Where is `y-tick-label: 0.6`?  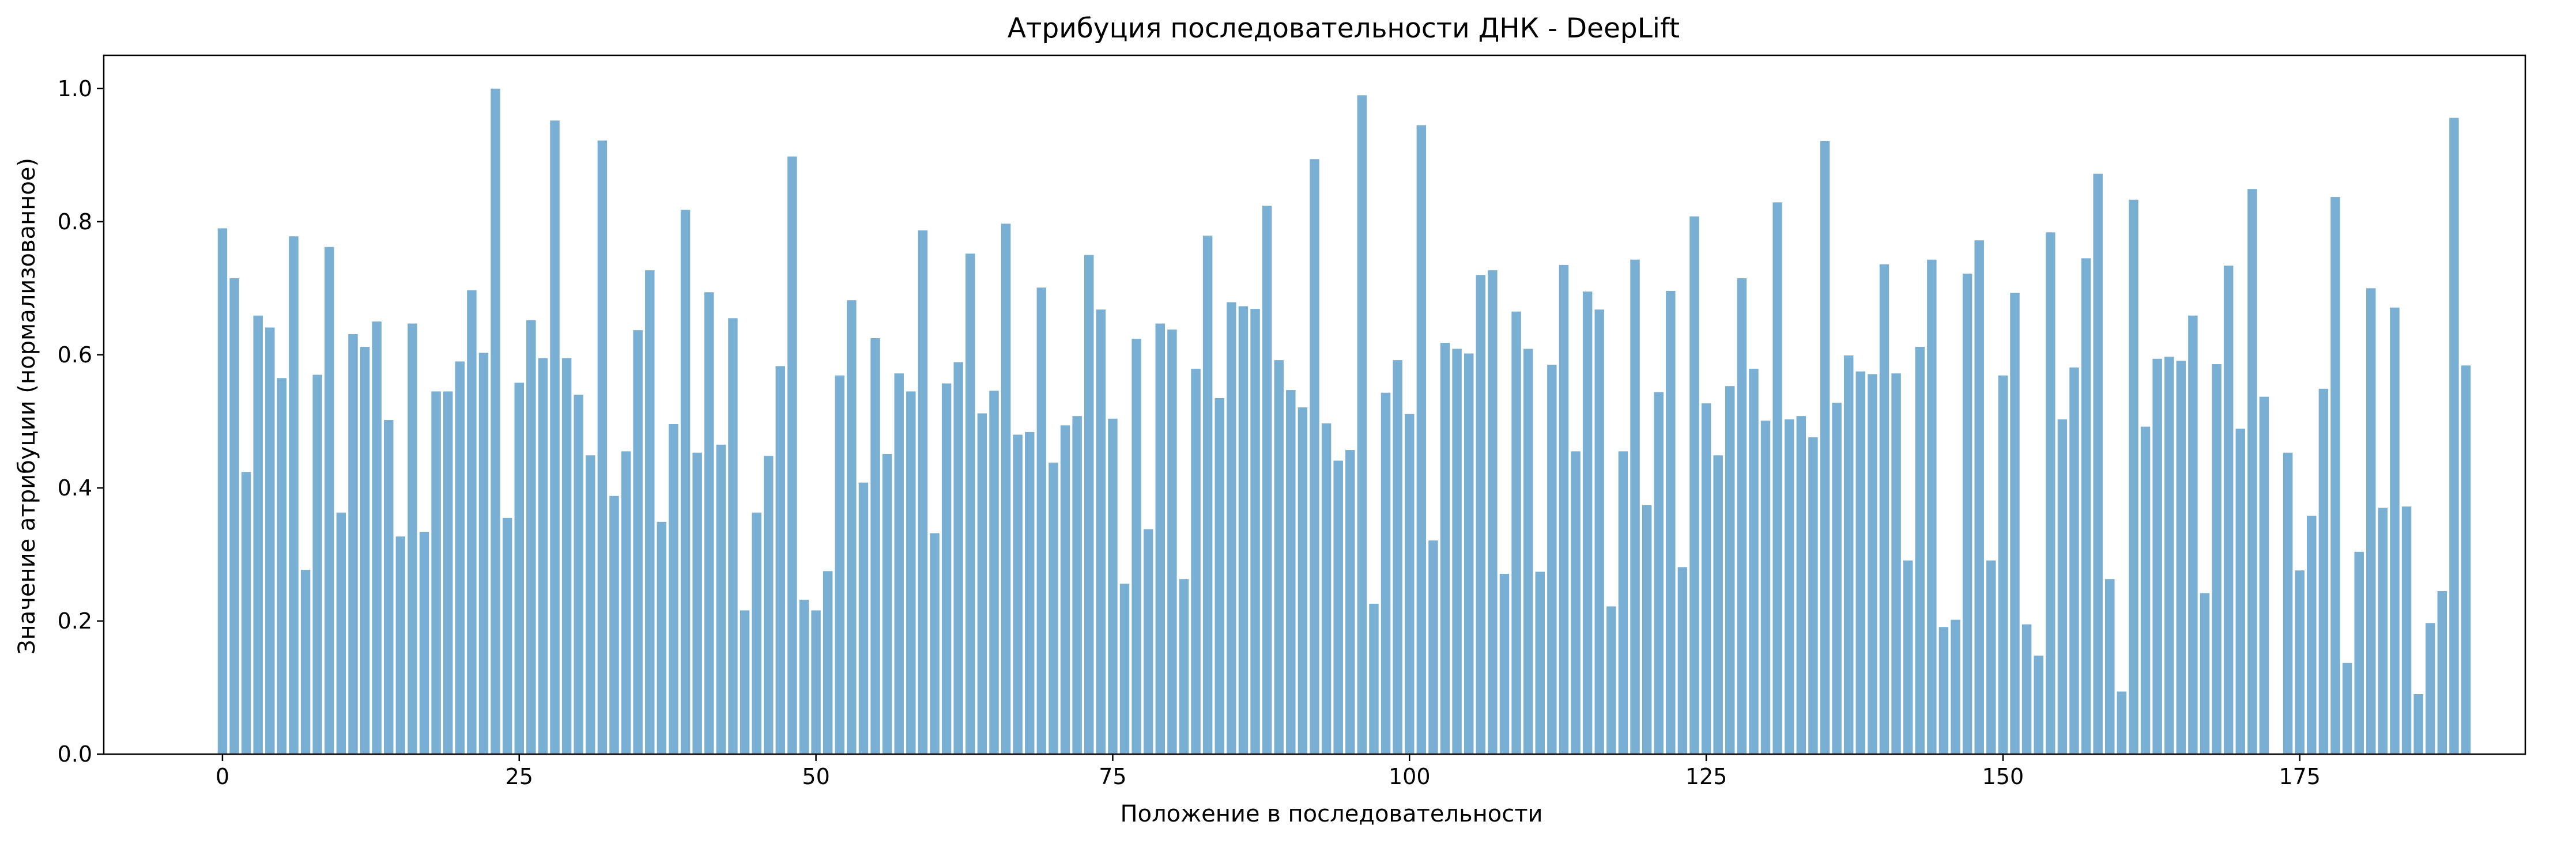
y-tick-label: 0.6 is located at coordinates (75, 355).